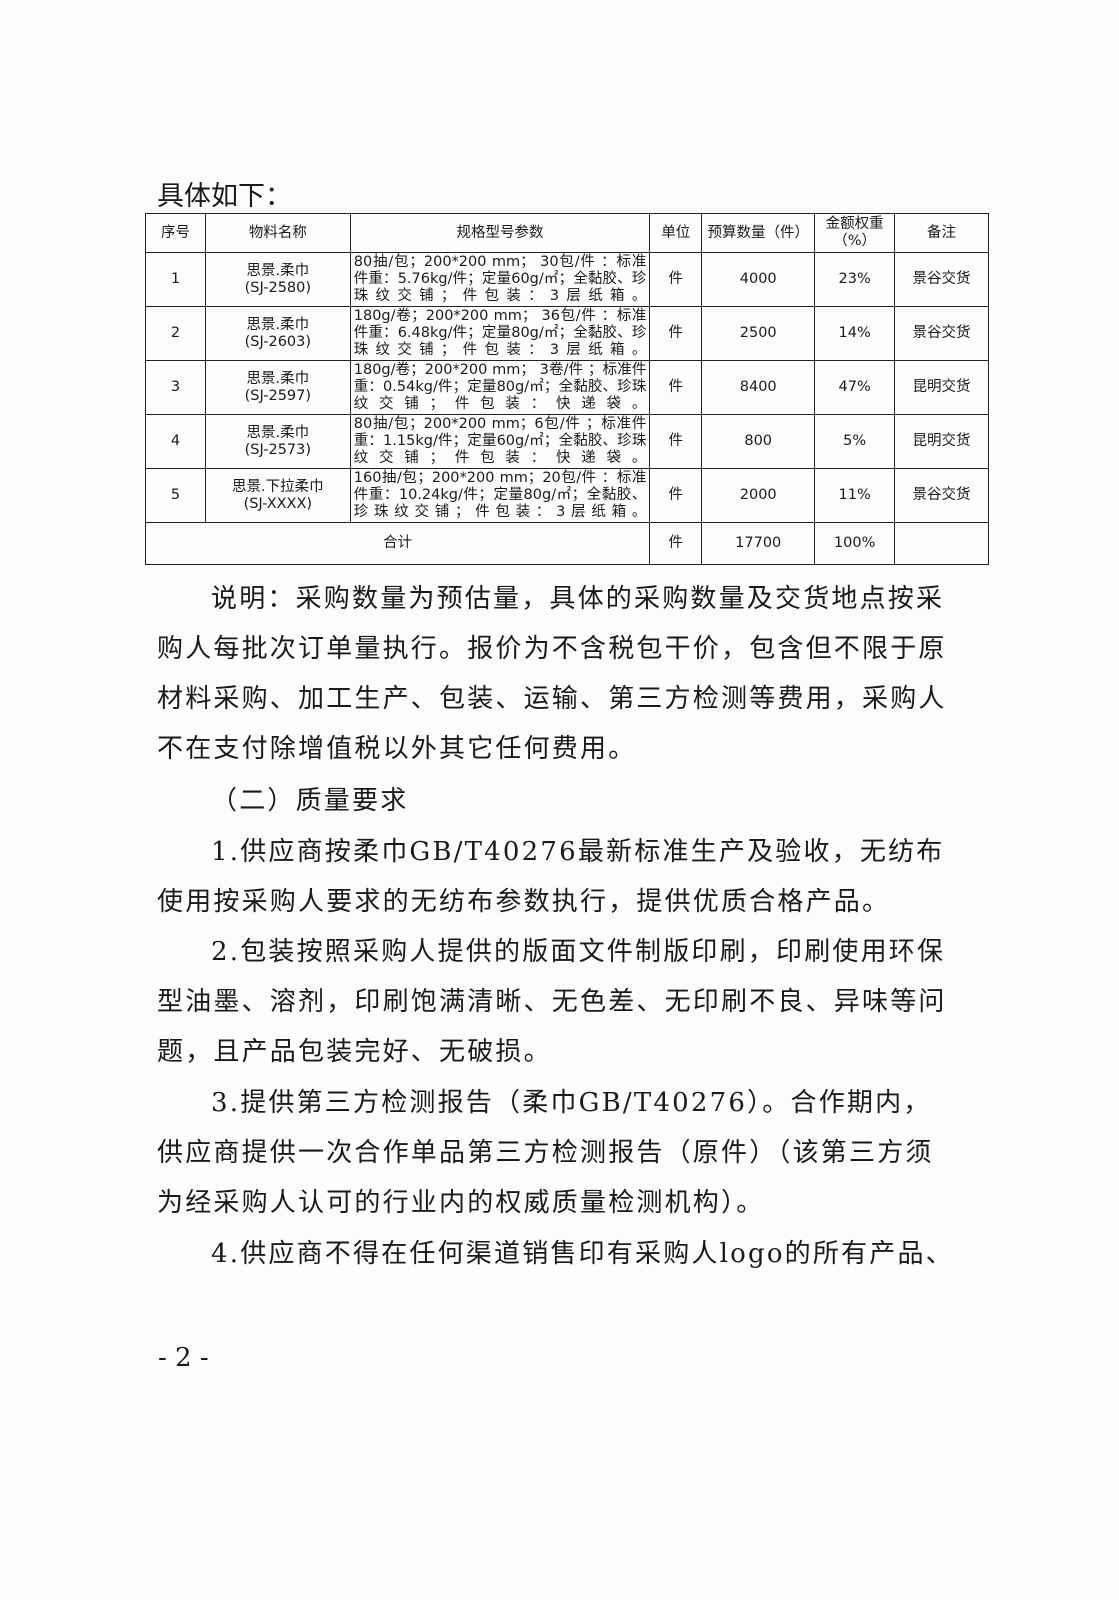 This screenshot has height=1600, width=1119. What do you see at coordinates (758, 543) in the screenshot?
I see `total-qty: 17700` at bounding box center [758, 543].